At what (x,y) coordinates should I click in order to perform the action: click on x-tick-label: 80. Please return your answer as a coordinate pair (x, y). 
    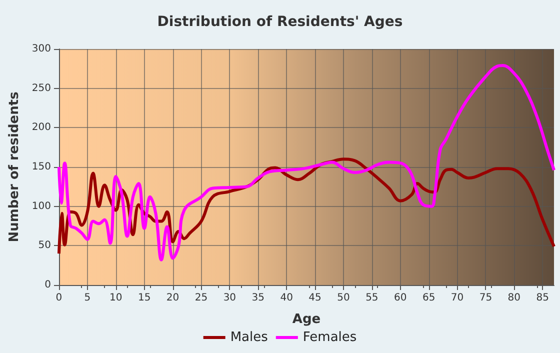
    Looking at the image, I should click on (514, 298).